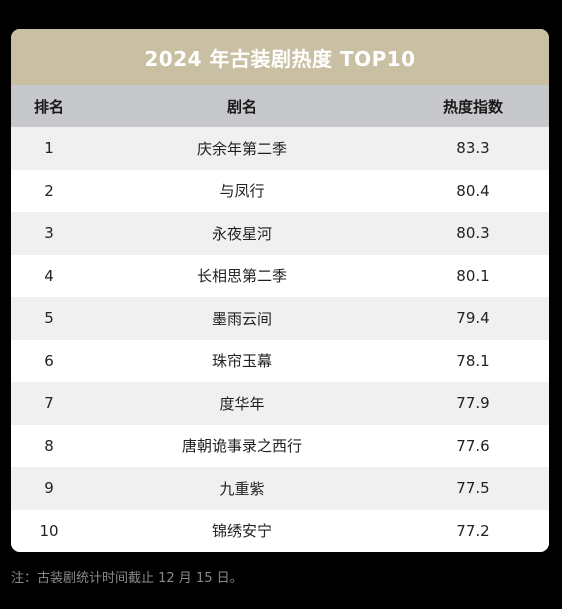 This screenshot has width=562, height=609. What do you see at coordinates (241, 276) in the screenshot?
I see `drama-name-cell: 长相思第二季` at bounding box center [241, 276].